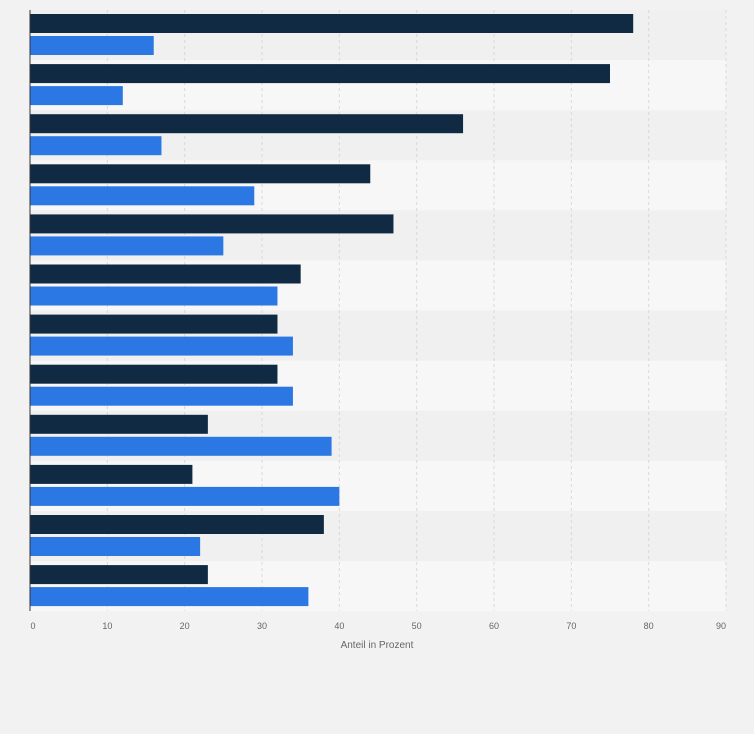 This screenshot has height=734, width=754. I want to click on bar-series1-row12, so click(119, 575).